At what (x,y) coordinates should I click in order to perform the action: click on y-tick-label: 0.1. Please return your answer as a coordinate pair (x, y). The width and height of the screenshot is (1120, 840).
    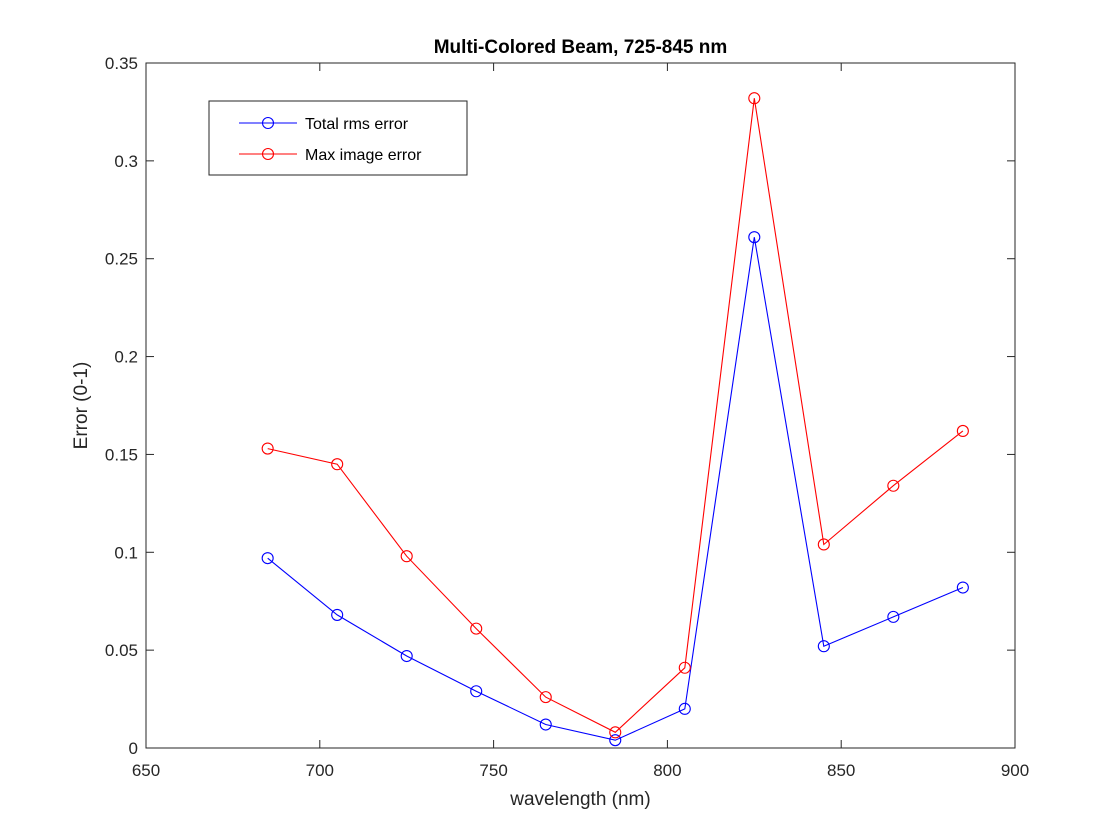
    Looking at the image, I should click on (126, 552).